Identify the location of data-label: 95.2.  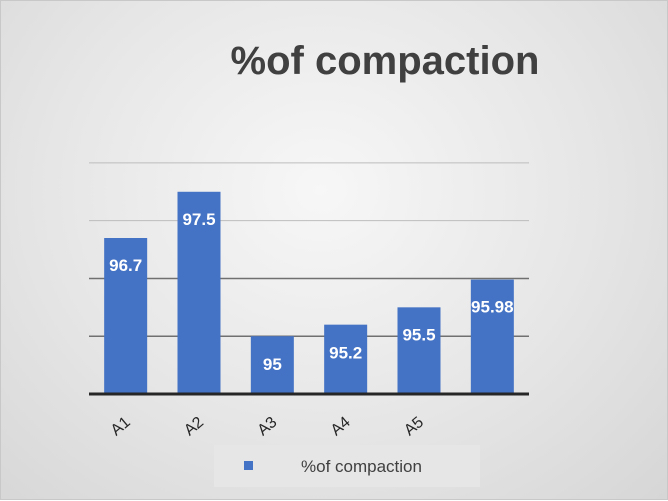
(345, 353).